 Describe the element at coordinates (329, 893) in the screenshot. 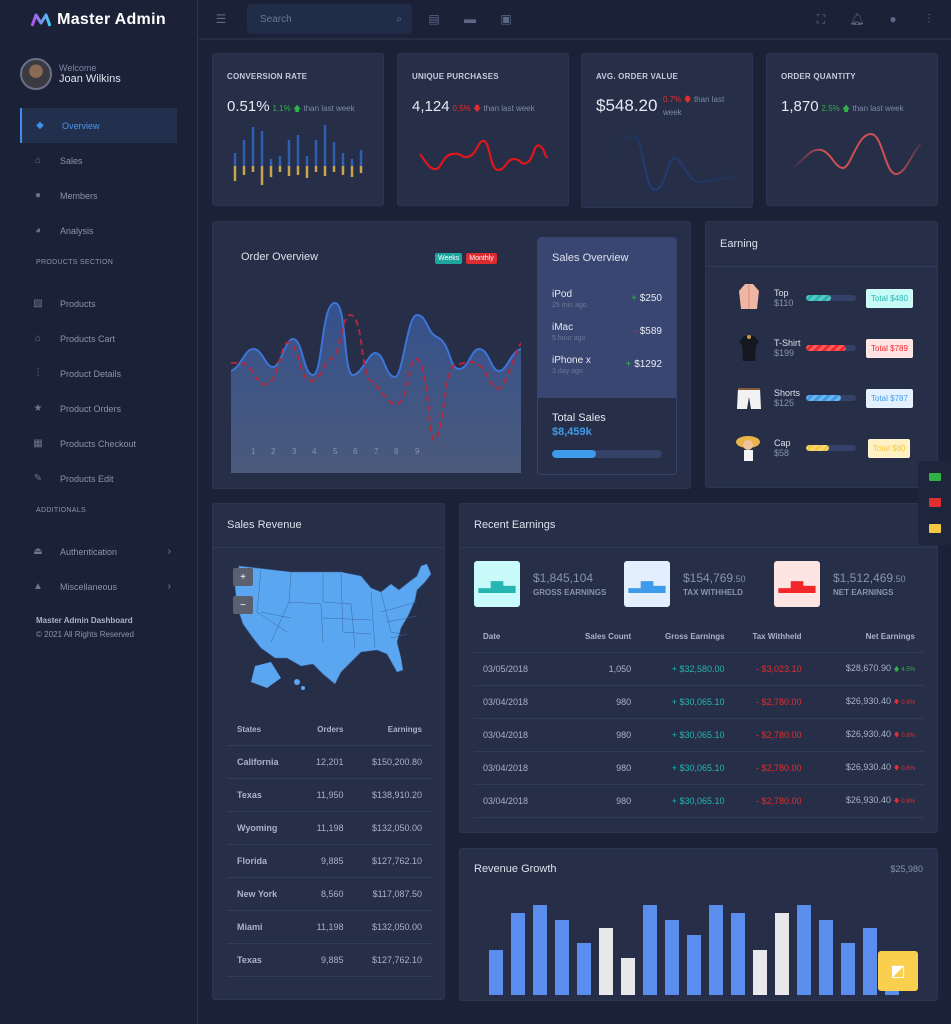

I see `table-row: New York 8,560 $117,087.50` at that location.